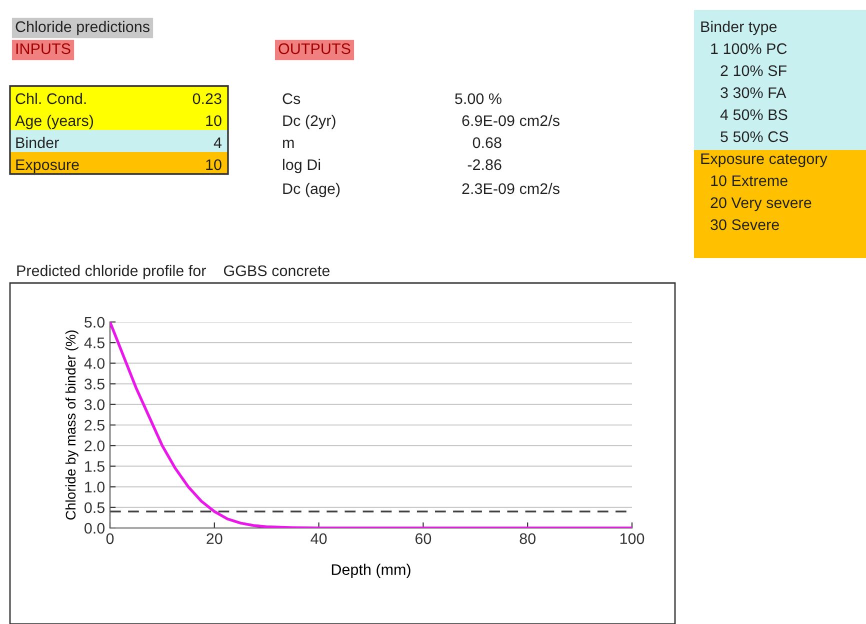 The width and height of the screenshot is (866, 624). I want to click on text: Cs, so click(291, 98).